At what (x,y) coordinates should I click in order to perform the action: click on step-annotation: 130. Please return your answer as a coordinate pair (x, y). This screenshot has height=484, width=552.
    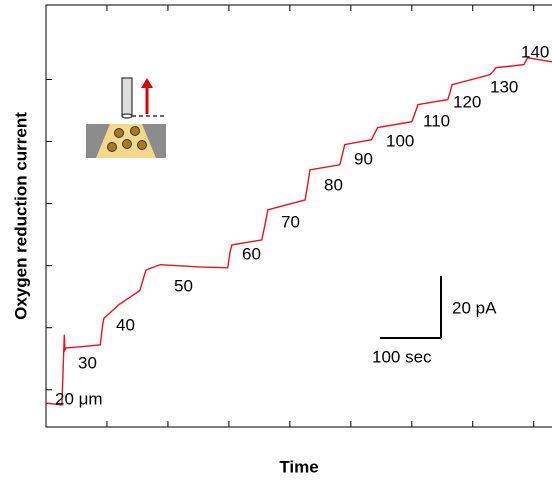
    Looking at the image, I should click on (504, 86).